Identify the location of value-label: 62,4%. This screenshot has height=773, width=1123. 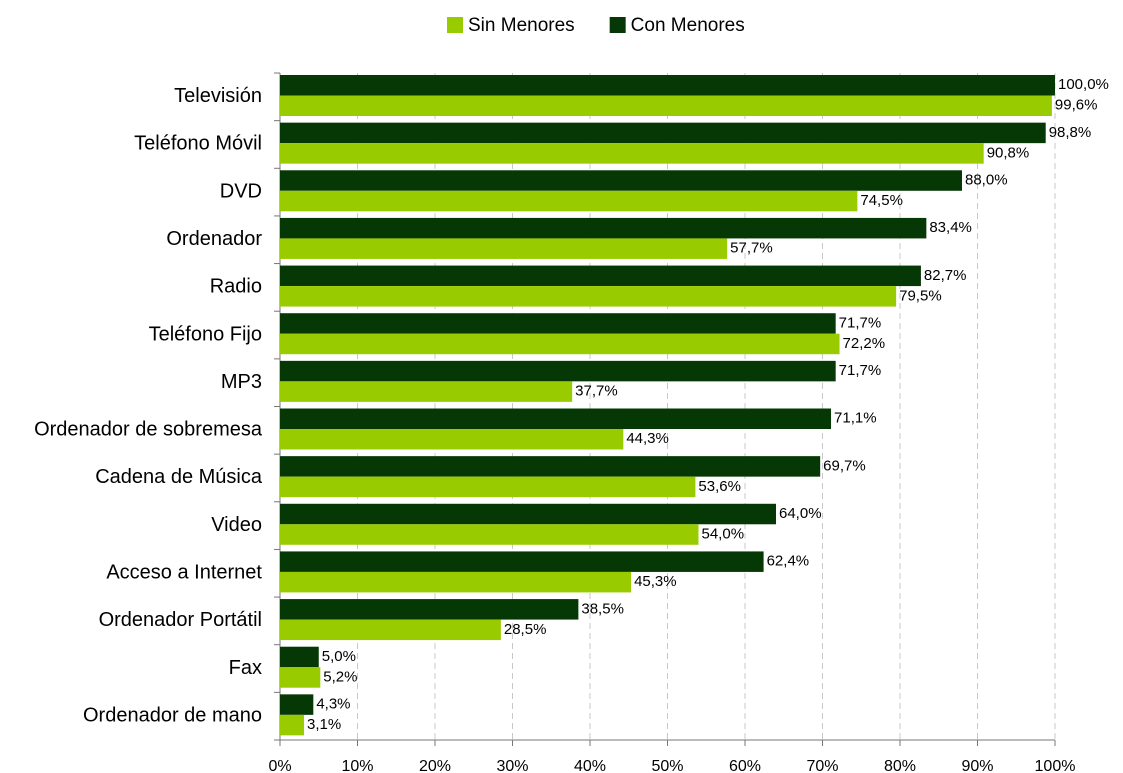
(788, 561).